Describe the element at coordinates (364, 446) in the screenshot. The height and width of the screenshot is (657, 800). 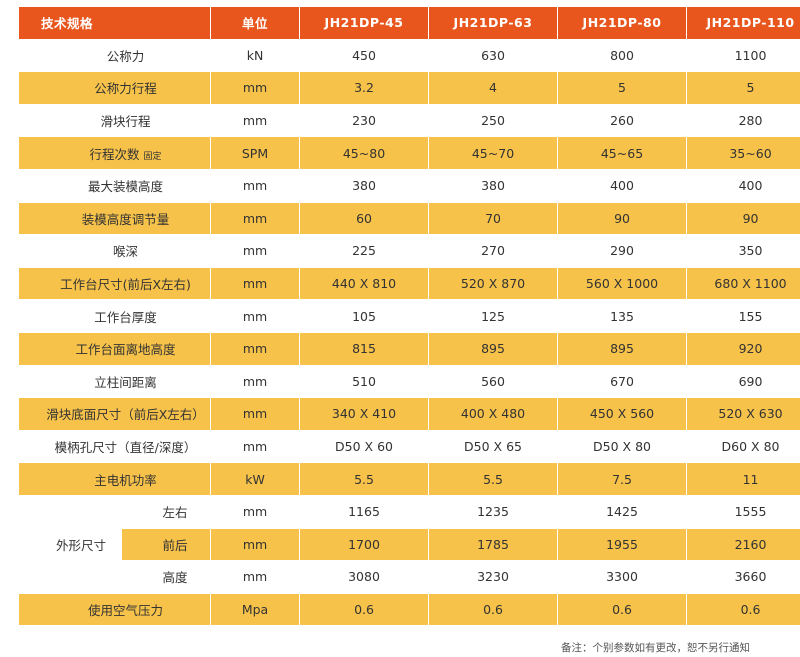
I see `spec-value: D50 X 60` at that location.